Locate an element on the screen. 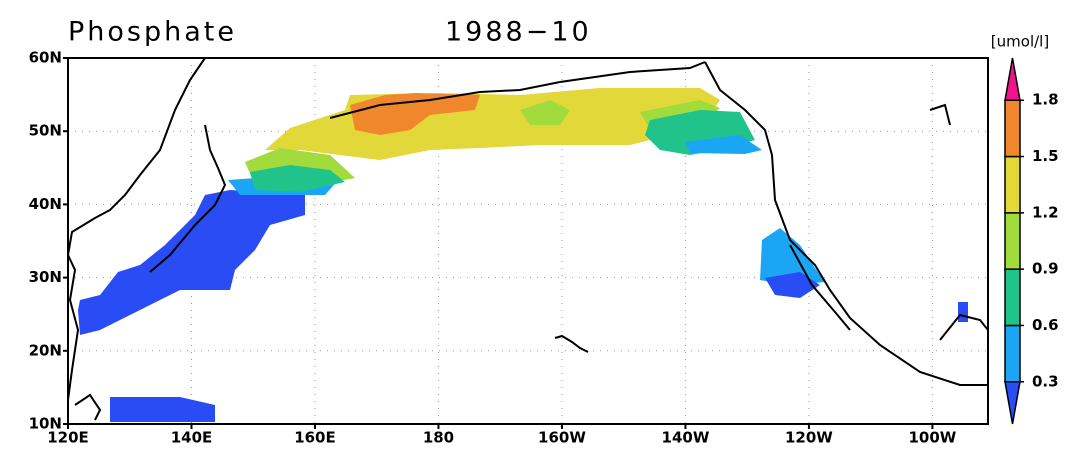  colorbar-label: 0.9 is located at coordinates (1045, 269).